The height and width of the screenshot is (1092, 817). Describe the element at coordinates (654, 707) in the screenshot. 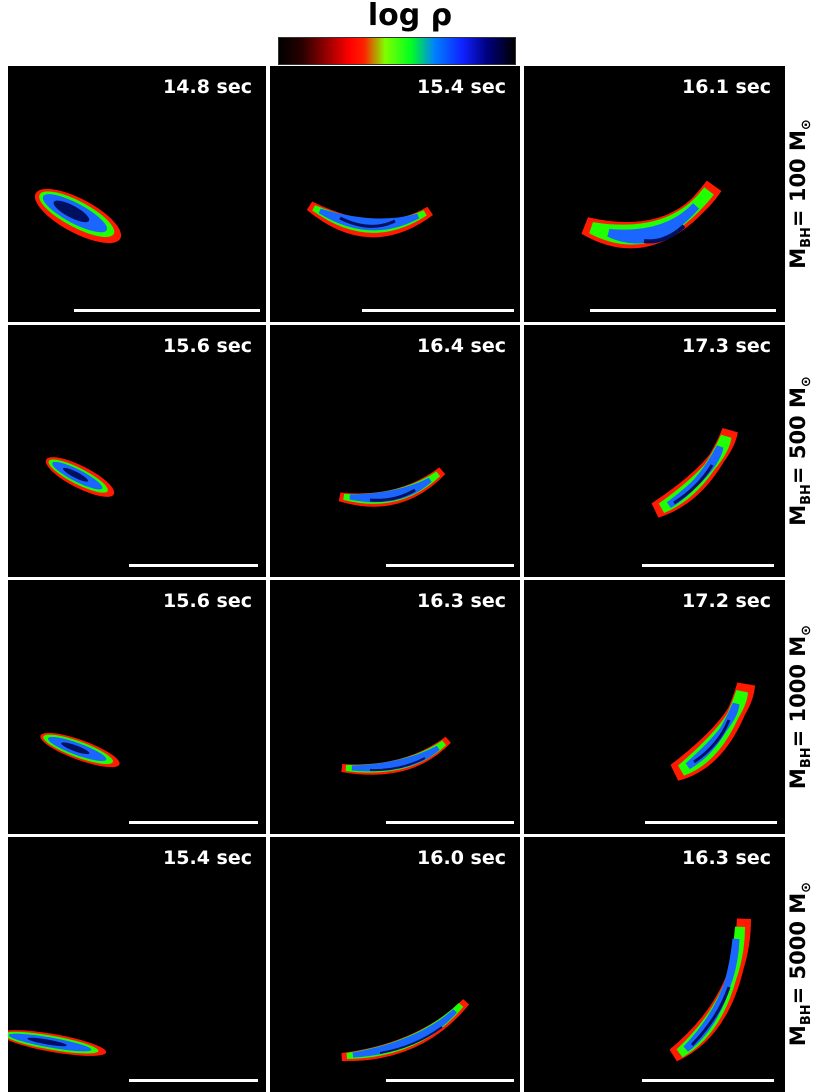

I see `panel-r2c2: 17.2 sec` at that location.